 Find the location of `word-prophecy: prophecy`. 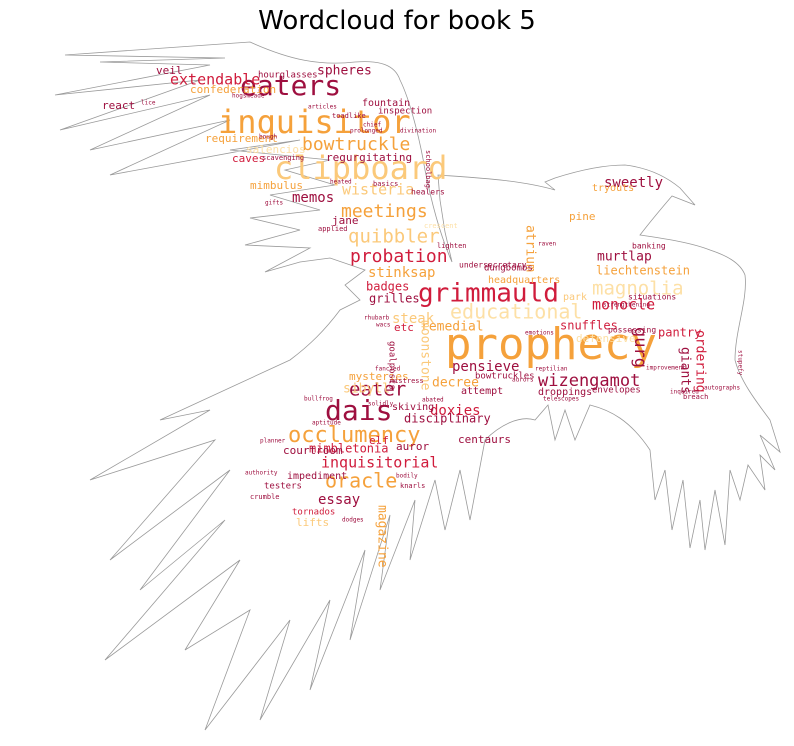

word-prophecy: prophecy is located at coordinates (551, 344).